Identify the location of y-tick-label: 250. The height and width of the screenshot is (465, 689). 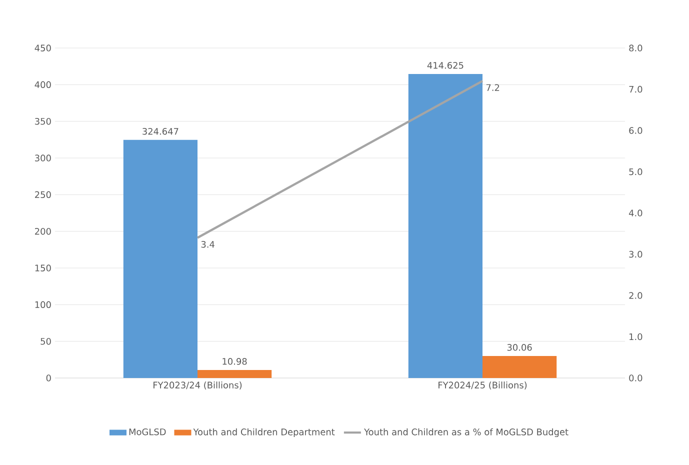
(43, 194).